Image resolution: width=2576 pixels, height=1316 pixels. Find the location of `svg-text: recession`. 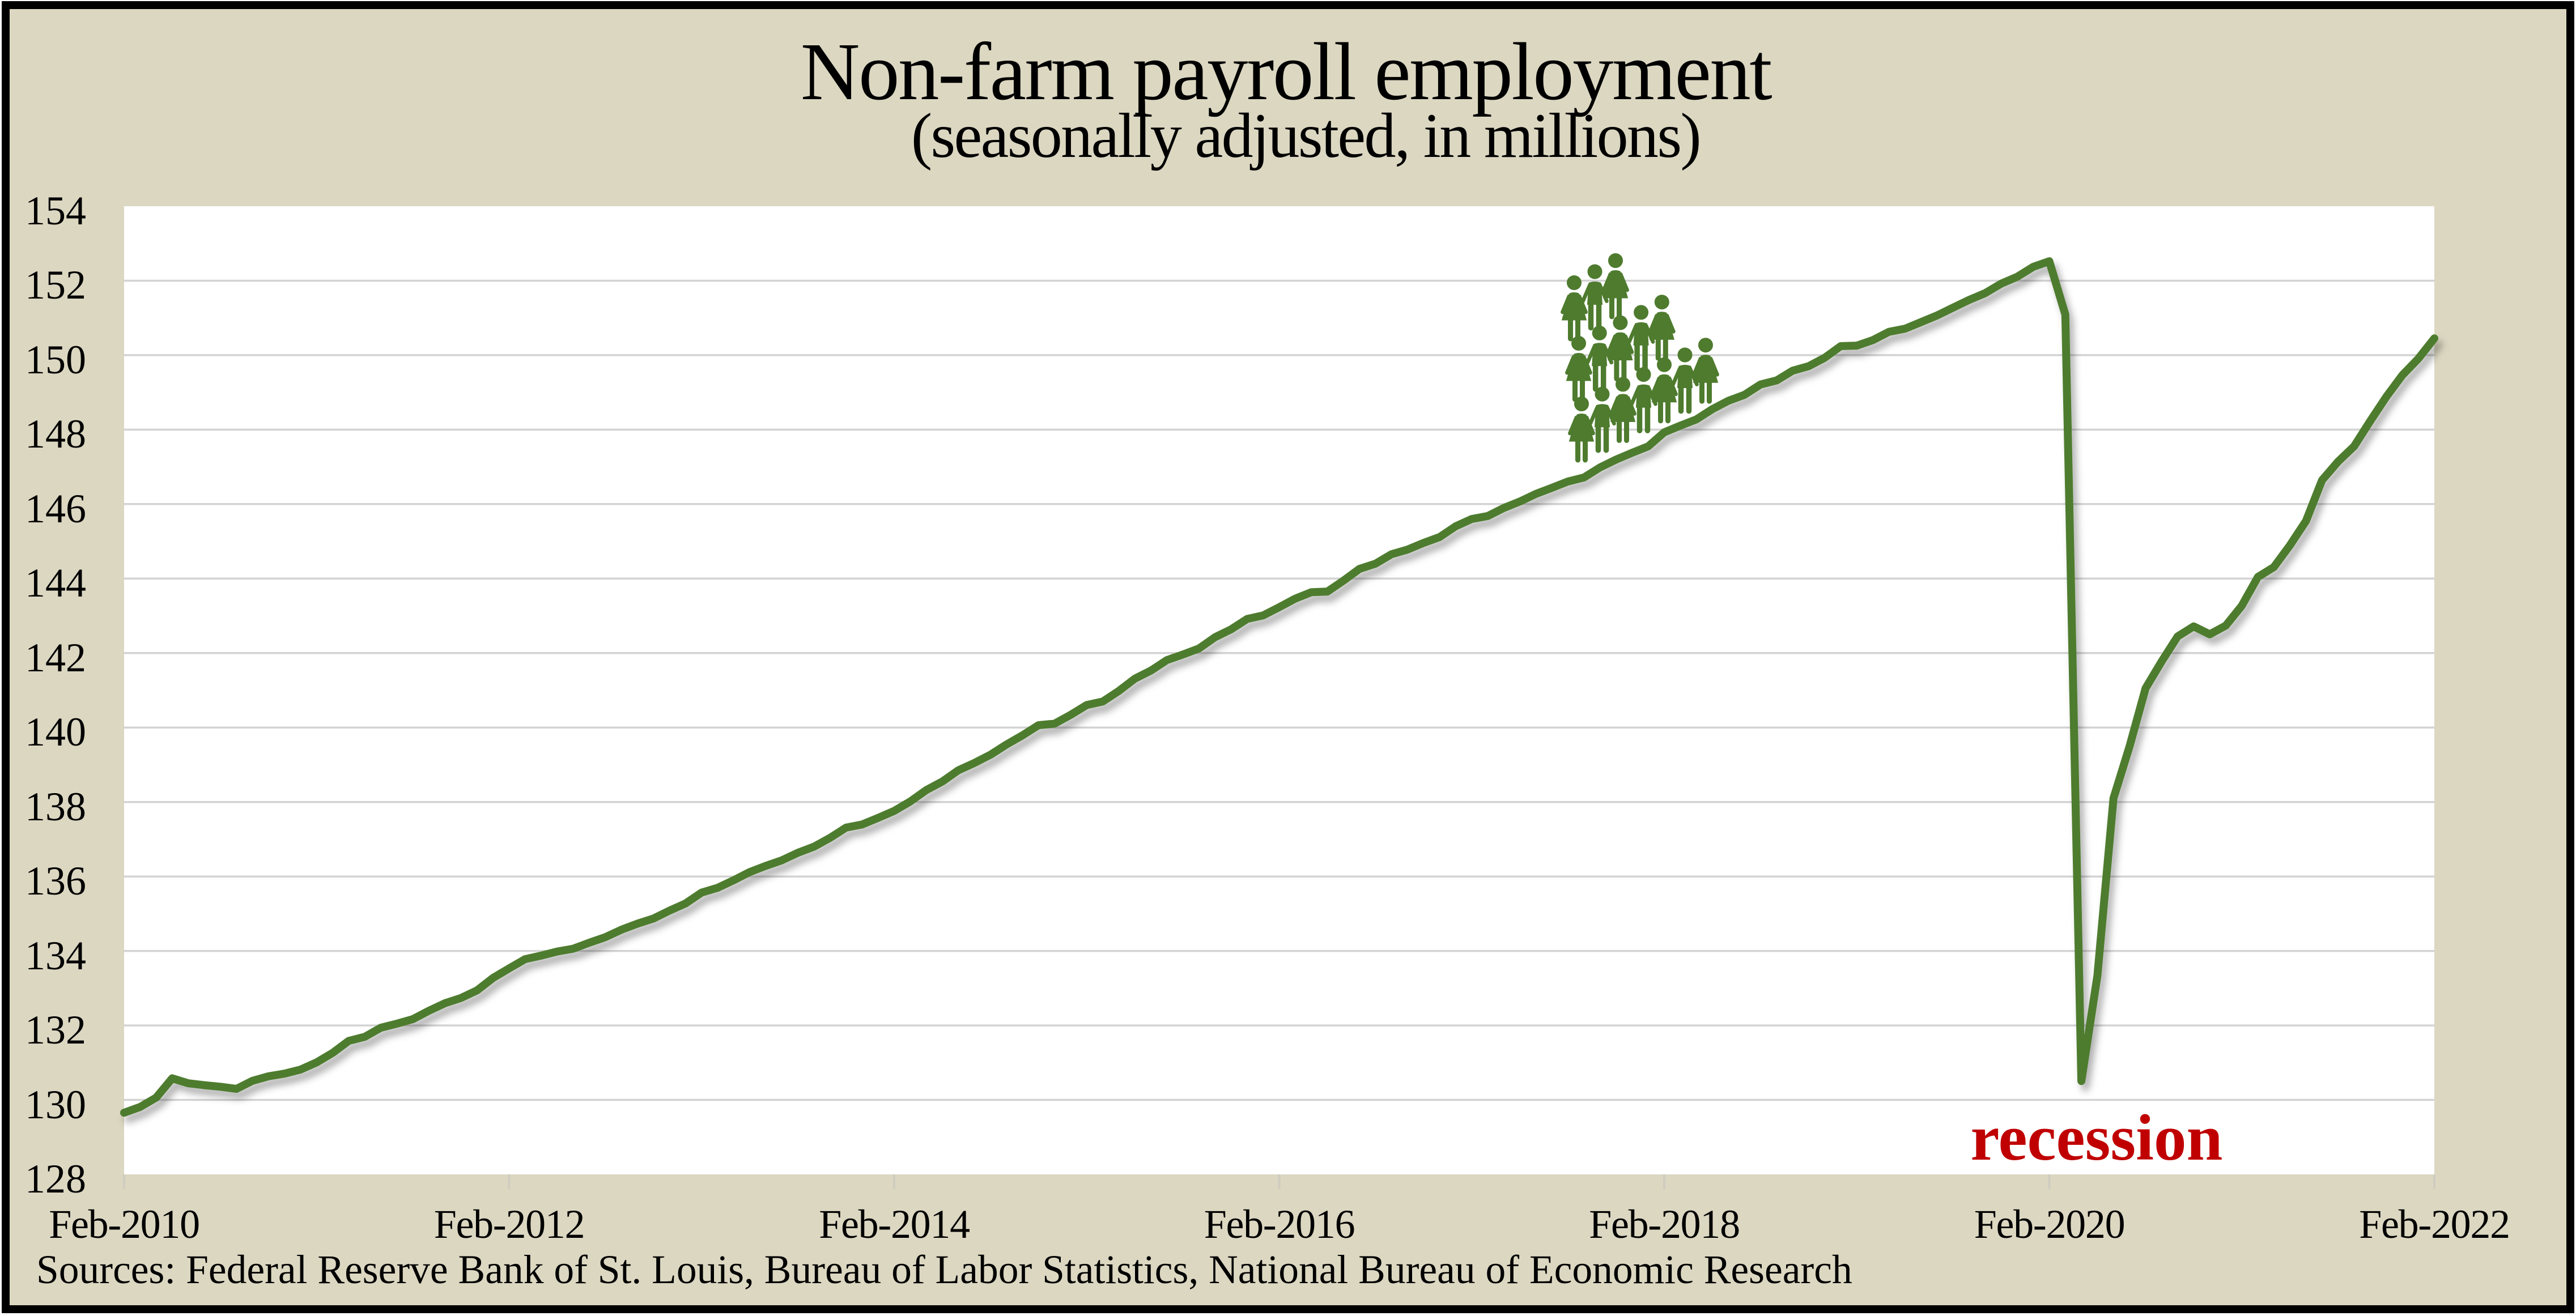

svg-text: recession is located at coordinates (2096, 1138).